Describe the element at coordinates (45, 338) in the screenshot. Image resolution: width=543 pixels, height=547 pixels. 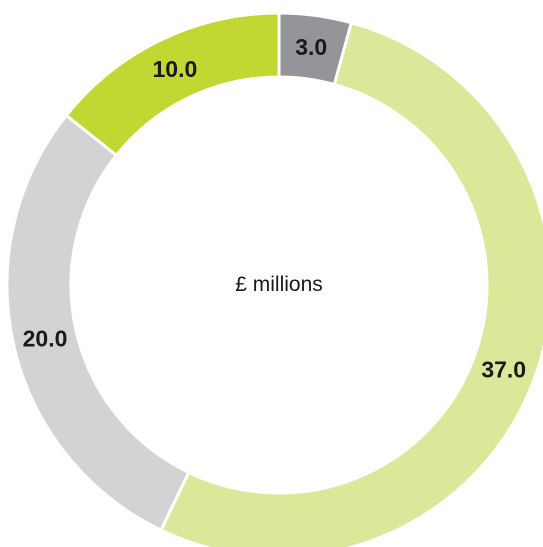
I see `slice-value-label: 20.0` at that location.